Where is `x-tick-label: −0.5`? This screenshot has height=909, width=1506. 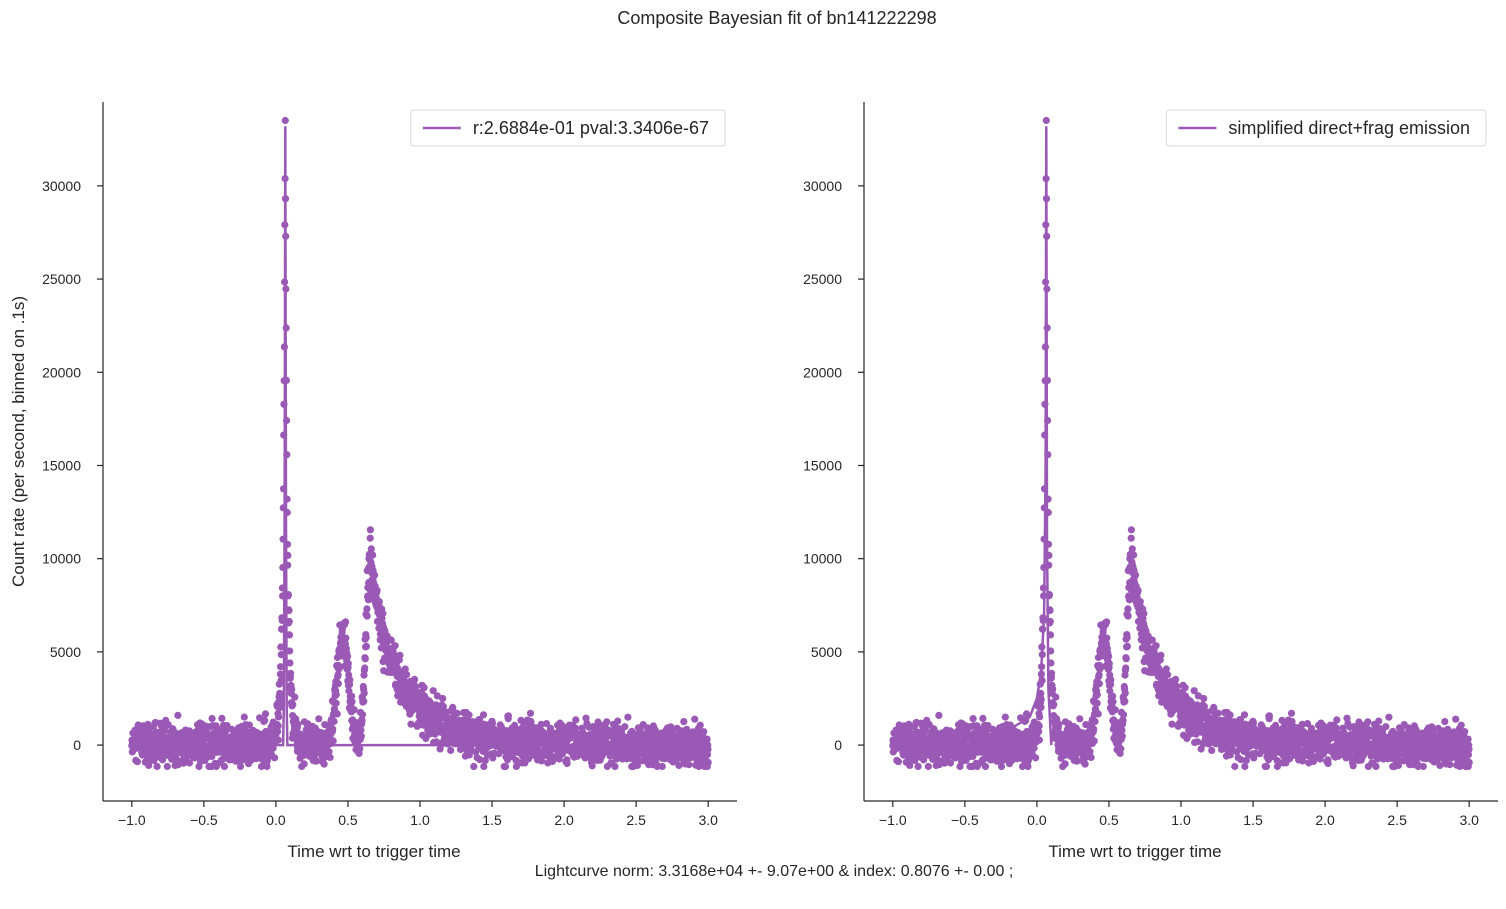 x-tick-label: −0.5 is located at coordinates (204, 820).